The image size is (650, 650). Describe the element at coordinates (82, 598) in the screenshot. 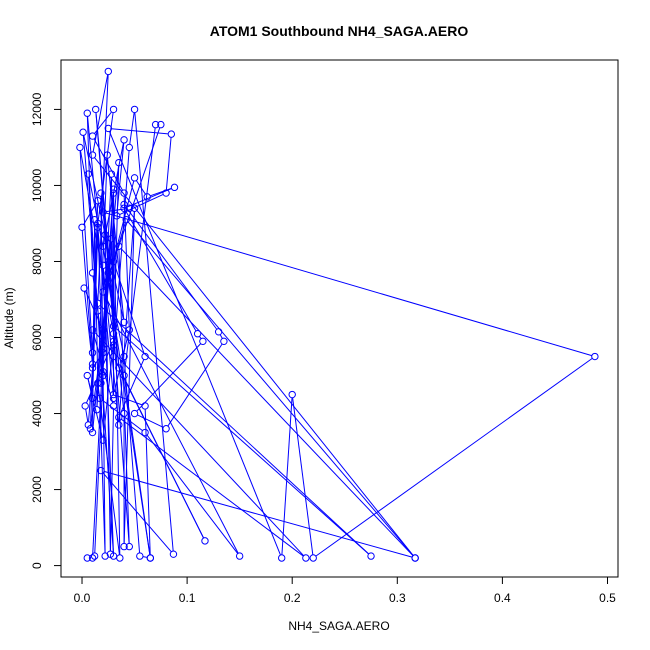

I see `x-tick-label: 0.0` at that location.